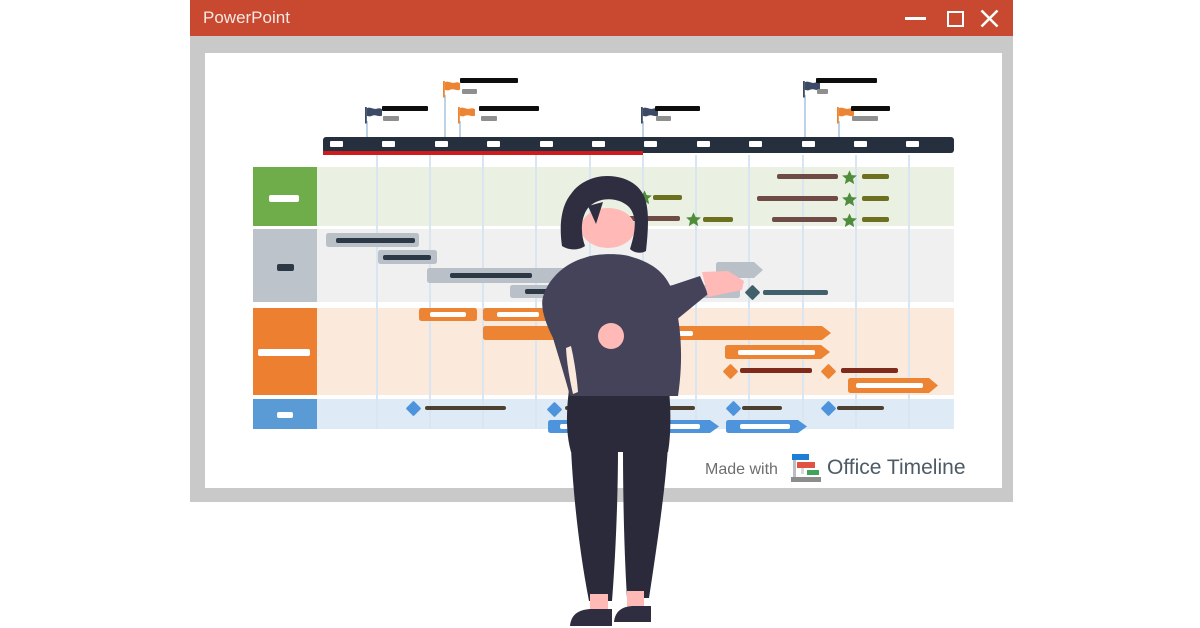 The height and width of the screenshot is (628, 1200). What do you see at coordinates (989, 18) in the screenshot?
I see `close-icon` at bounding box center [989, 18].